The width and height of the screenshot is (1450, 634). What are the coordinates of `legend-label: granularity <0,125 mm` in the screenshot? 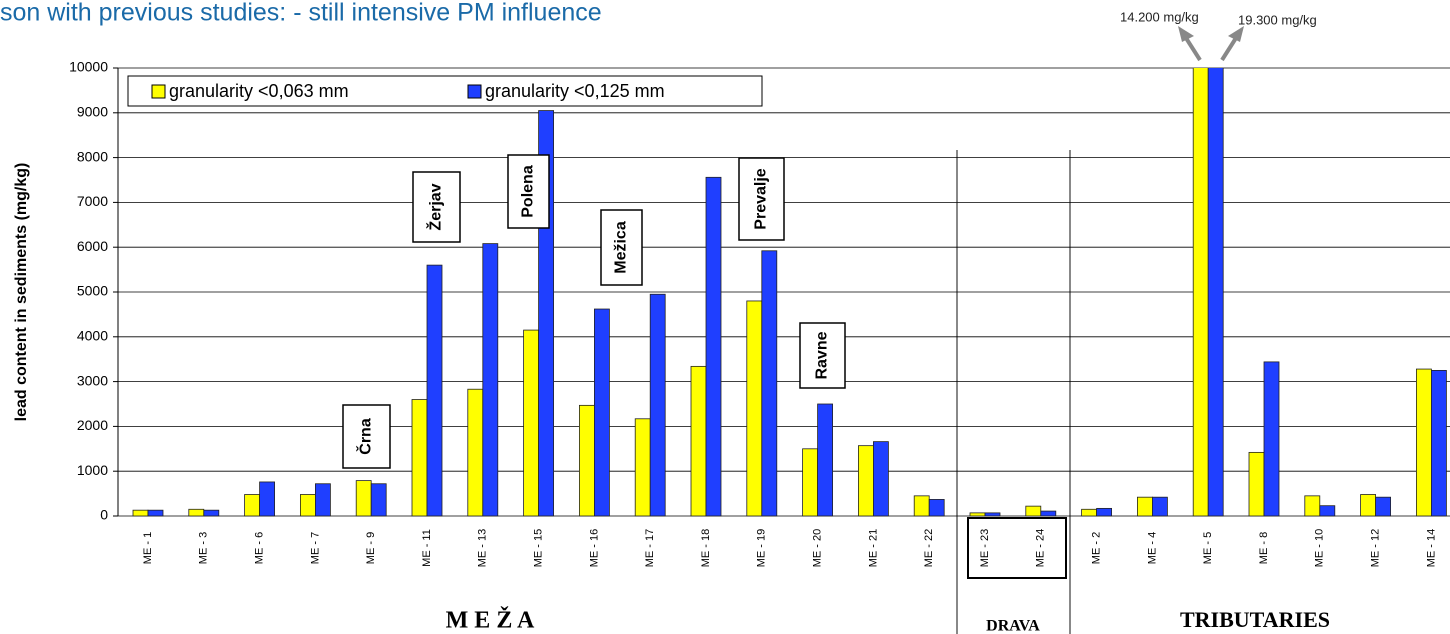 It's located at (575, 91).